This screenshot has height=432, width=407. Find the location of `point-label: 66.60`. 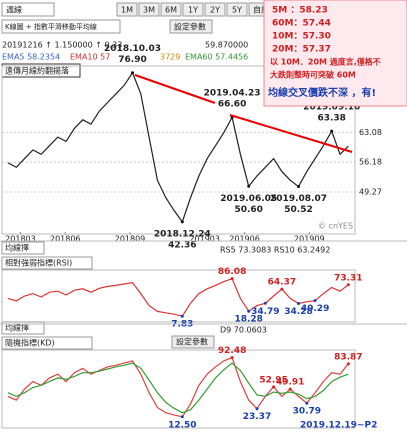

point-label: 66.60 is located at coordinates (232, 105).